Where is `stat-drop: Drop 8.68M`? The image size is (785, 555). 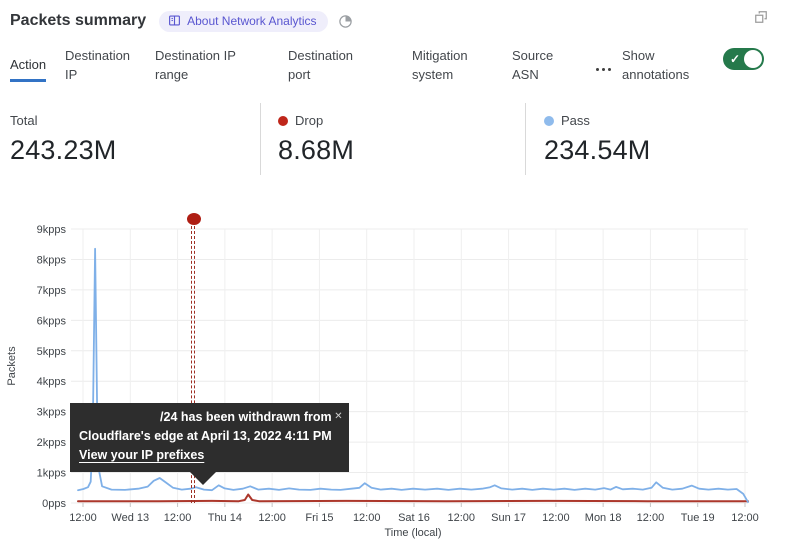 stat-drop: Drop 8.68M is located at coordinates (392, 139).